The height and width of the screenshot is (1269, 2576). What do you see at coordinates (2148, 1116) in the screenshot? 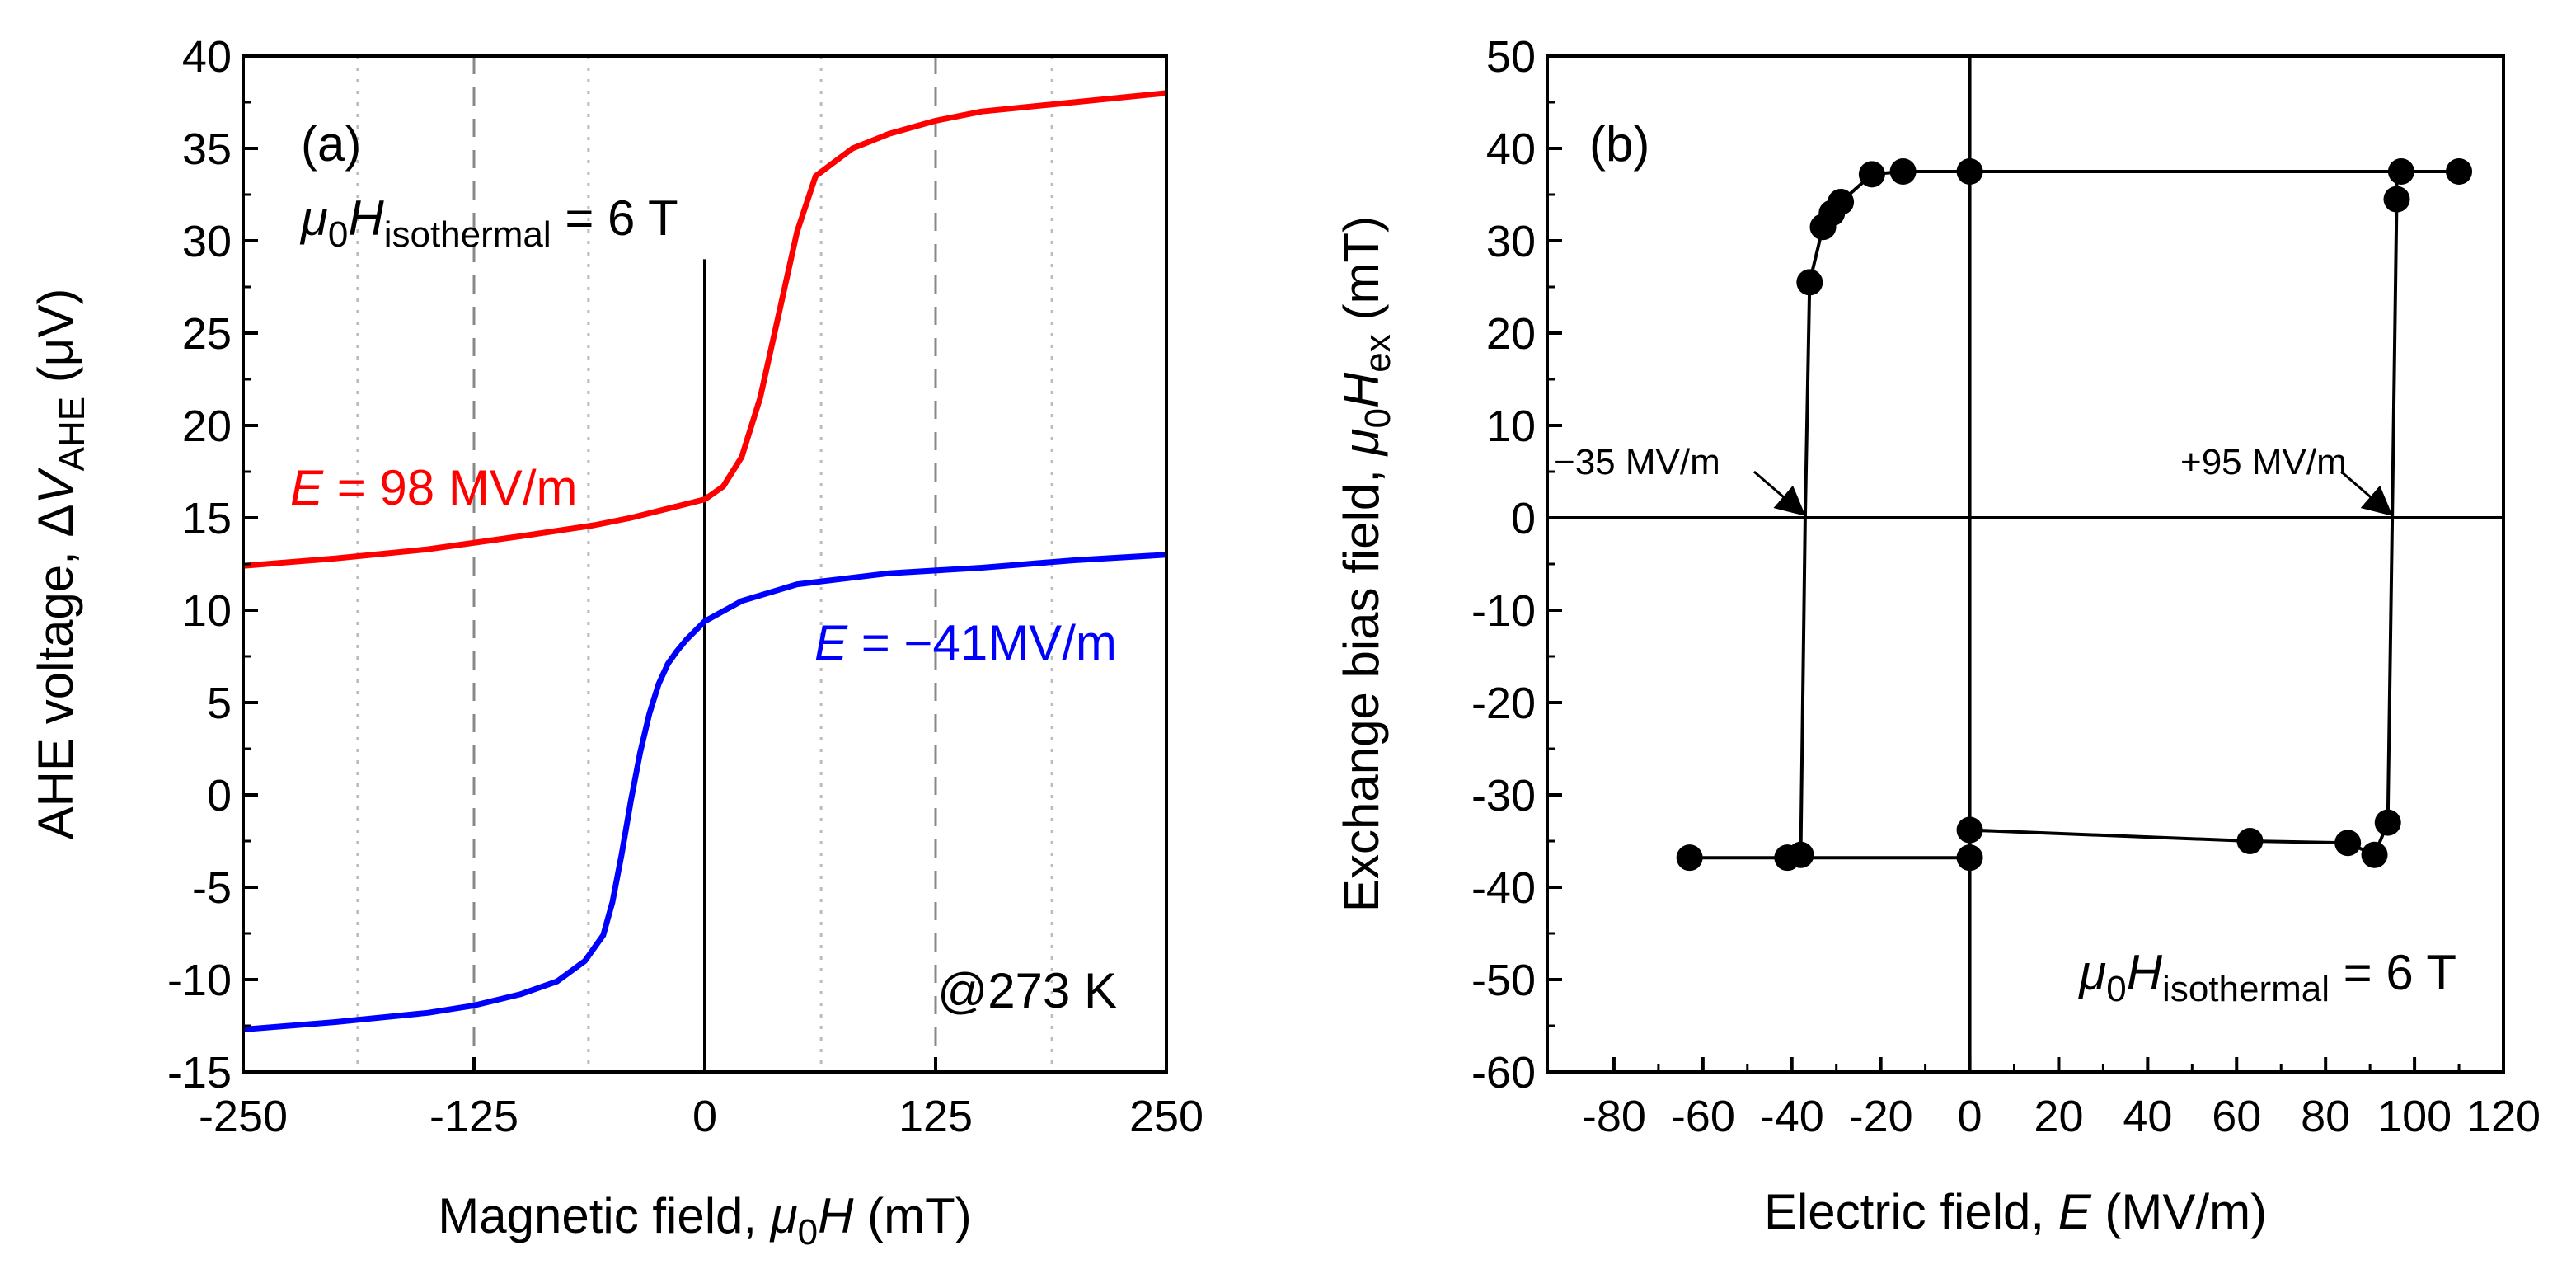
I see `x-tick-label: 40` at bounding box center [2148, 1116].